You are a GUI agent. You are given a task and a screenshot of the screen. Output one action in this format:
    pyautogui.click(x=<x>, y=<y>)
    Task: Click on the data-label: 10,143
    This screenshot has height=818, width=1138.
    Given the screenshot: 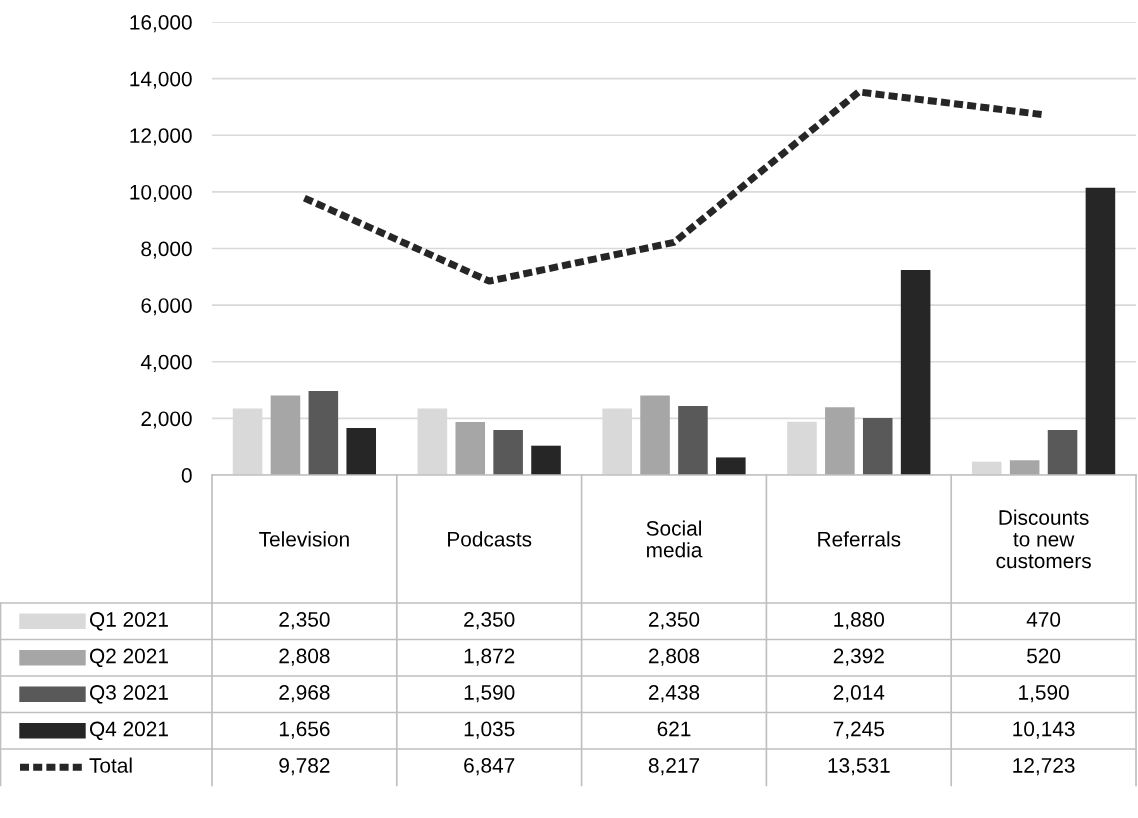 What is the action you would take?
    pyautogui.click(x=1044, y=730)
    